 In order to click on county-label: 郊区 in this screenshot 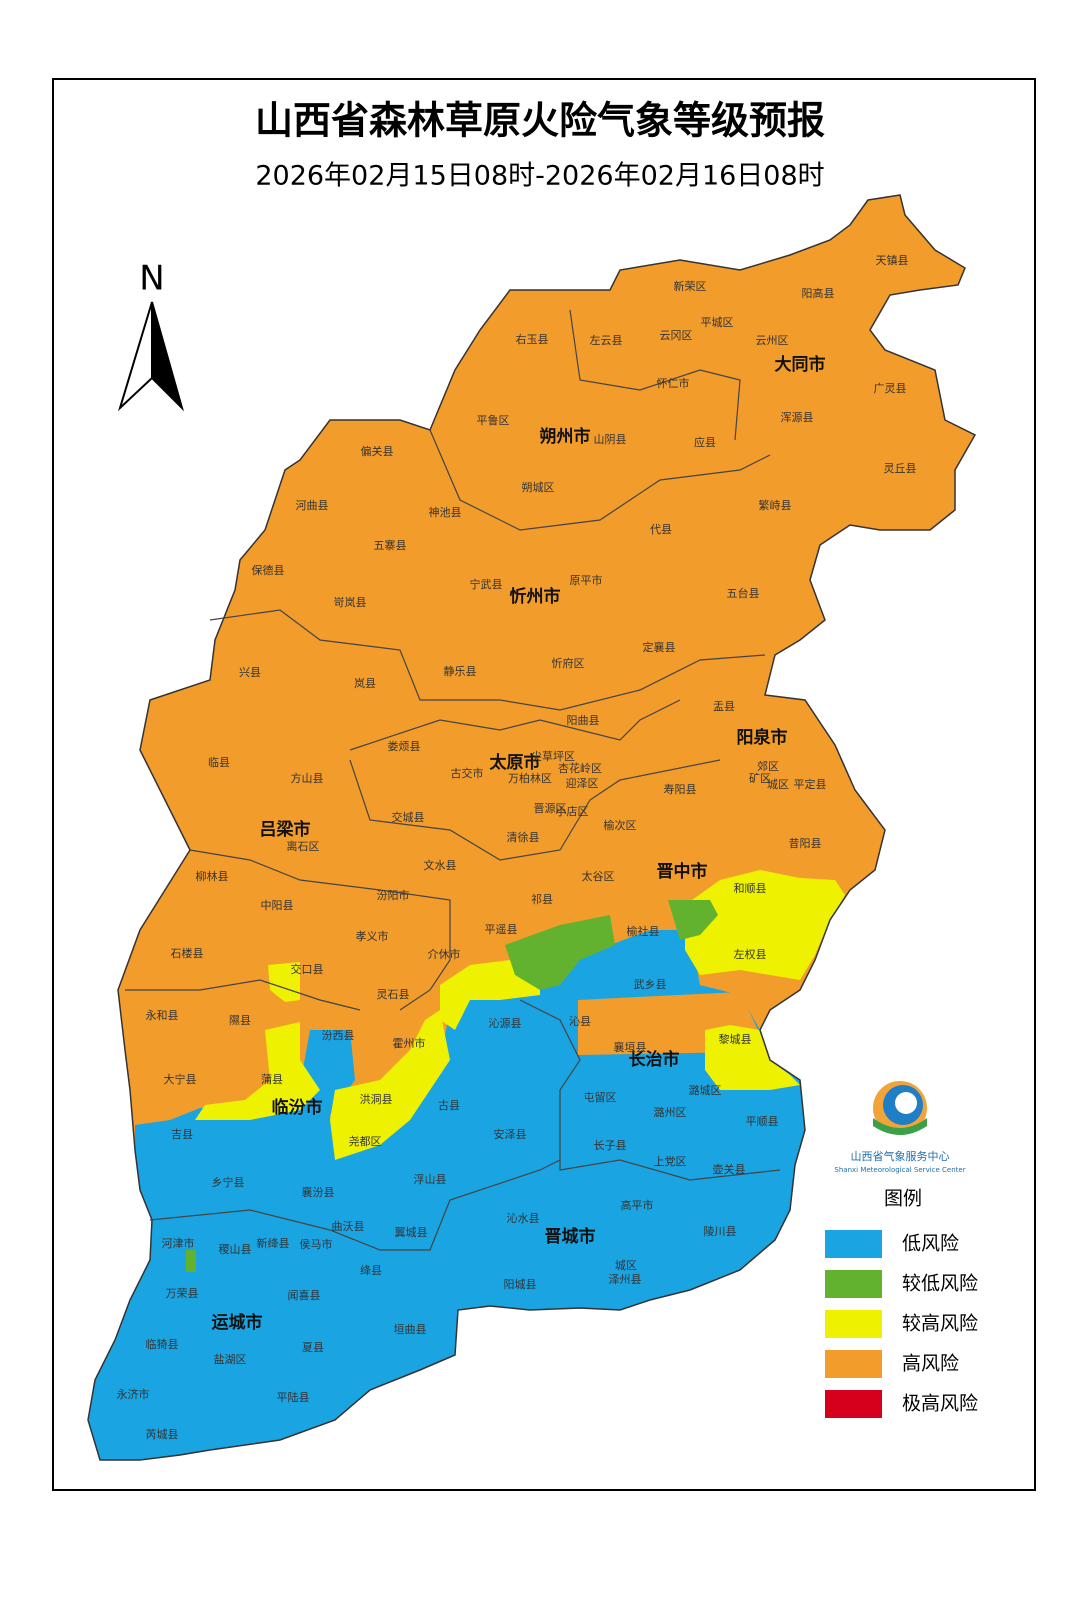, I will do `click(768, 766)`.